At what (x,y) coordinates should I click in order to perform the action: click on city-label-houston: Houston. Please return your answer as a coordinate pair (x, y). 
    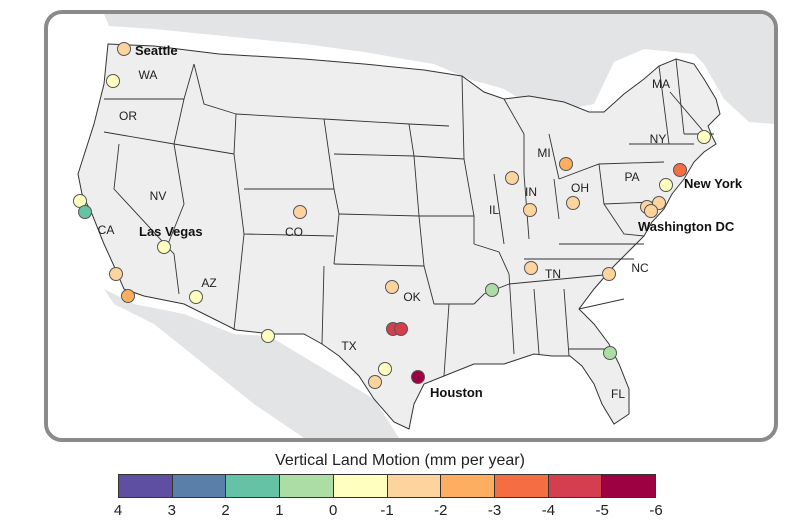
    Looking at the image, I should click on (456, 392).